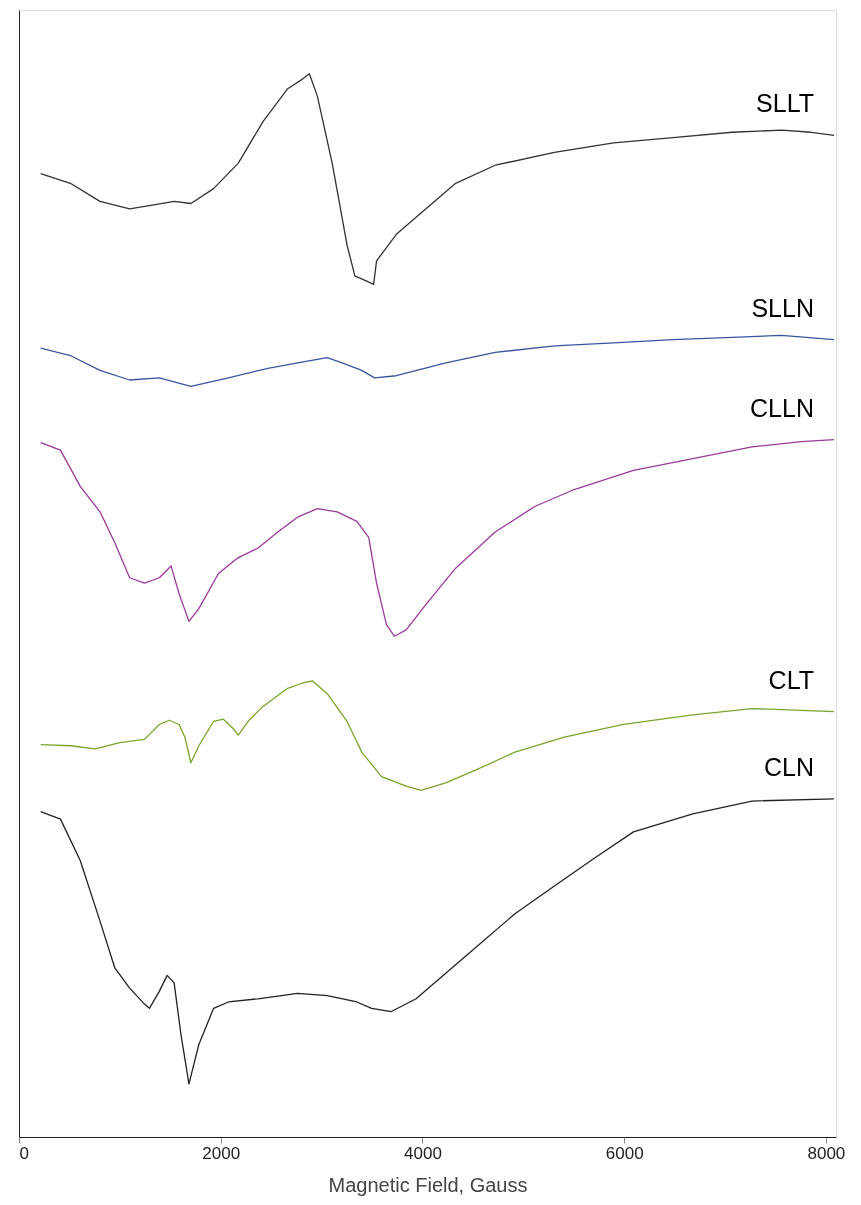 This screenshot has width=861, height=1205. What do you see at coordinates (221, 1153) in the screenshot?
I see `x-tick-label: 2000` at bounding box center [221, 1153].